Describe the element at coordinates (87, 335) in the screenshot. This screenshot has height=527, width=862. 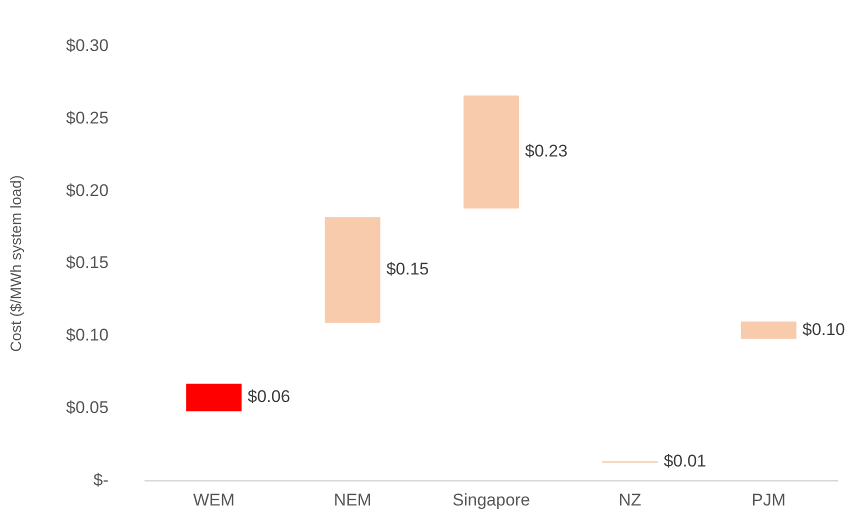
I see `y-tick-label: $0.10` at that location.